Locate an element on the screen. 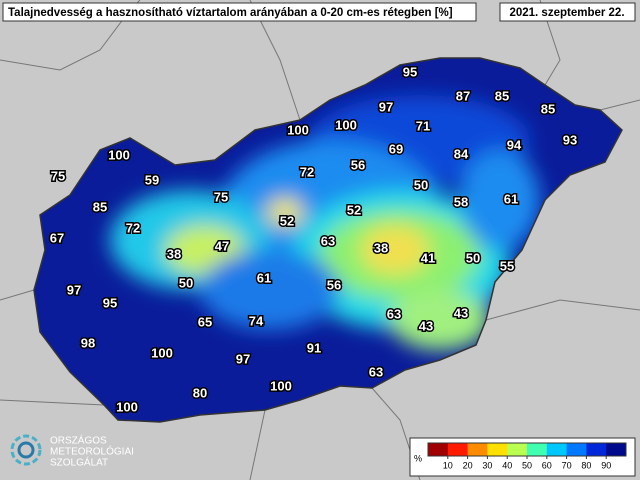 The width and height of the screenshot is (640, 480). colorbar-tick-label: 10 is located at coordinates (448, 465).